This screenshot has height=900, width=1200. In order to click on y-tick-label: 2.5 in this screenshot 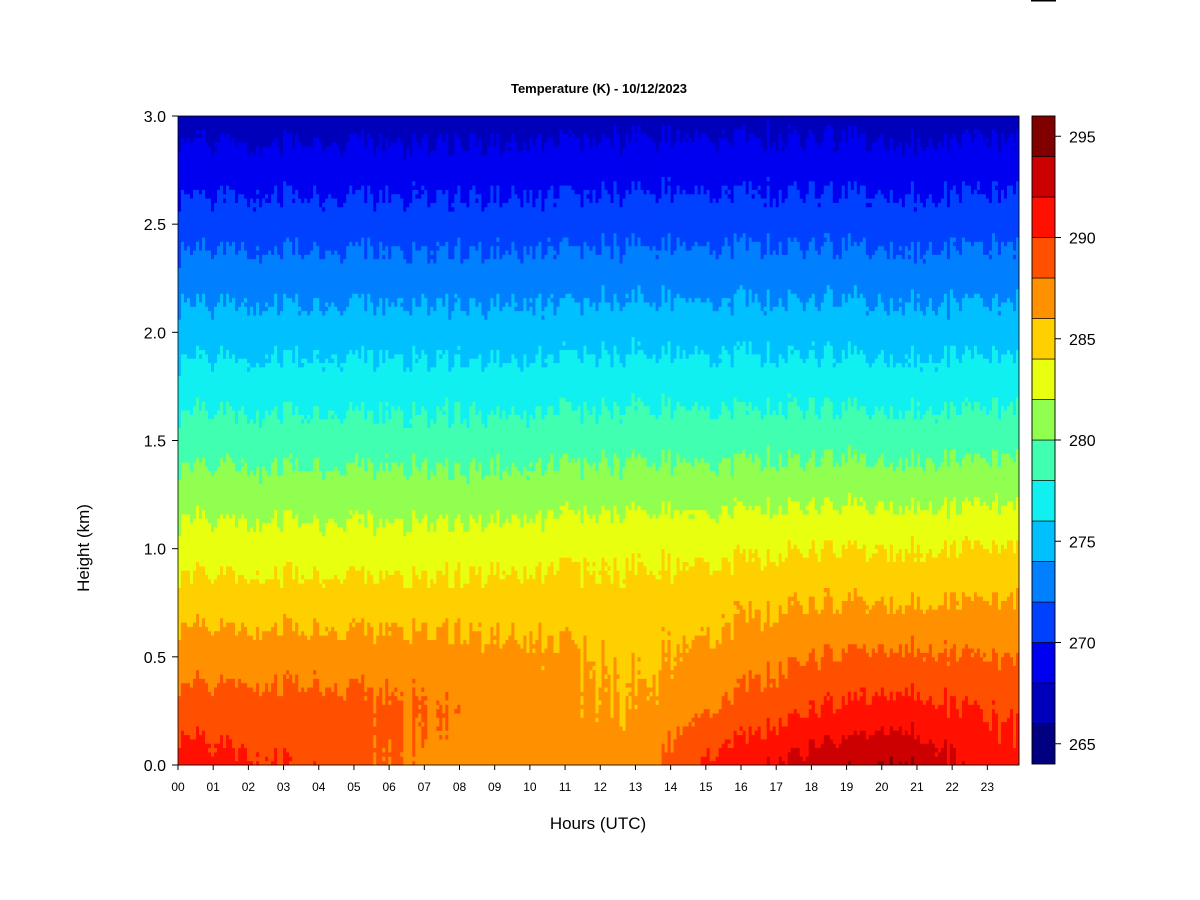, I will do `click(155, 225)`.